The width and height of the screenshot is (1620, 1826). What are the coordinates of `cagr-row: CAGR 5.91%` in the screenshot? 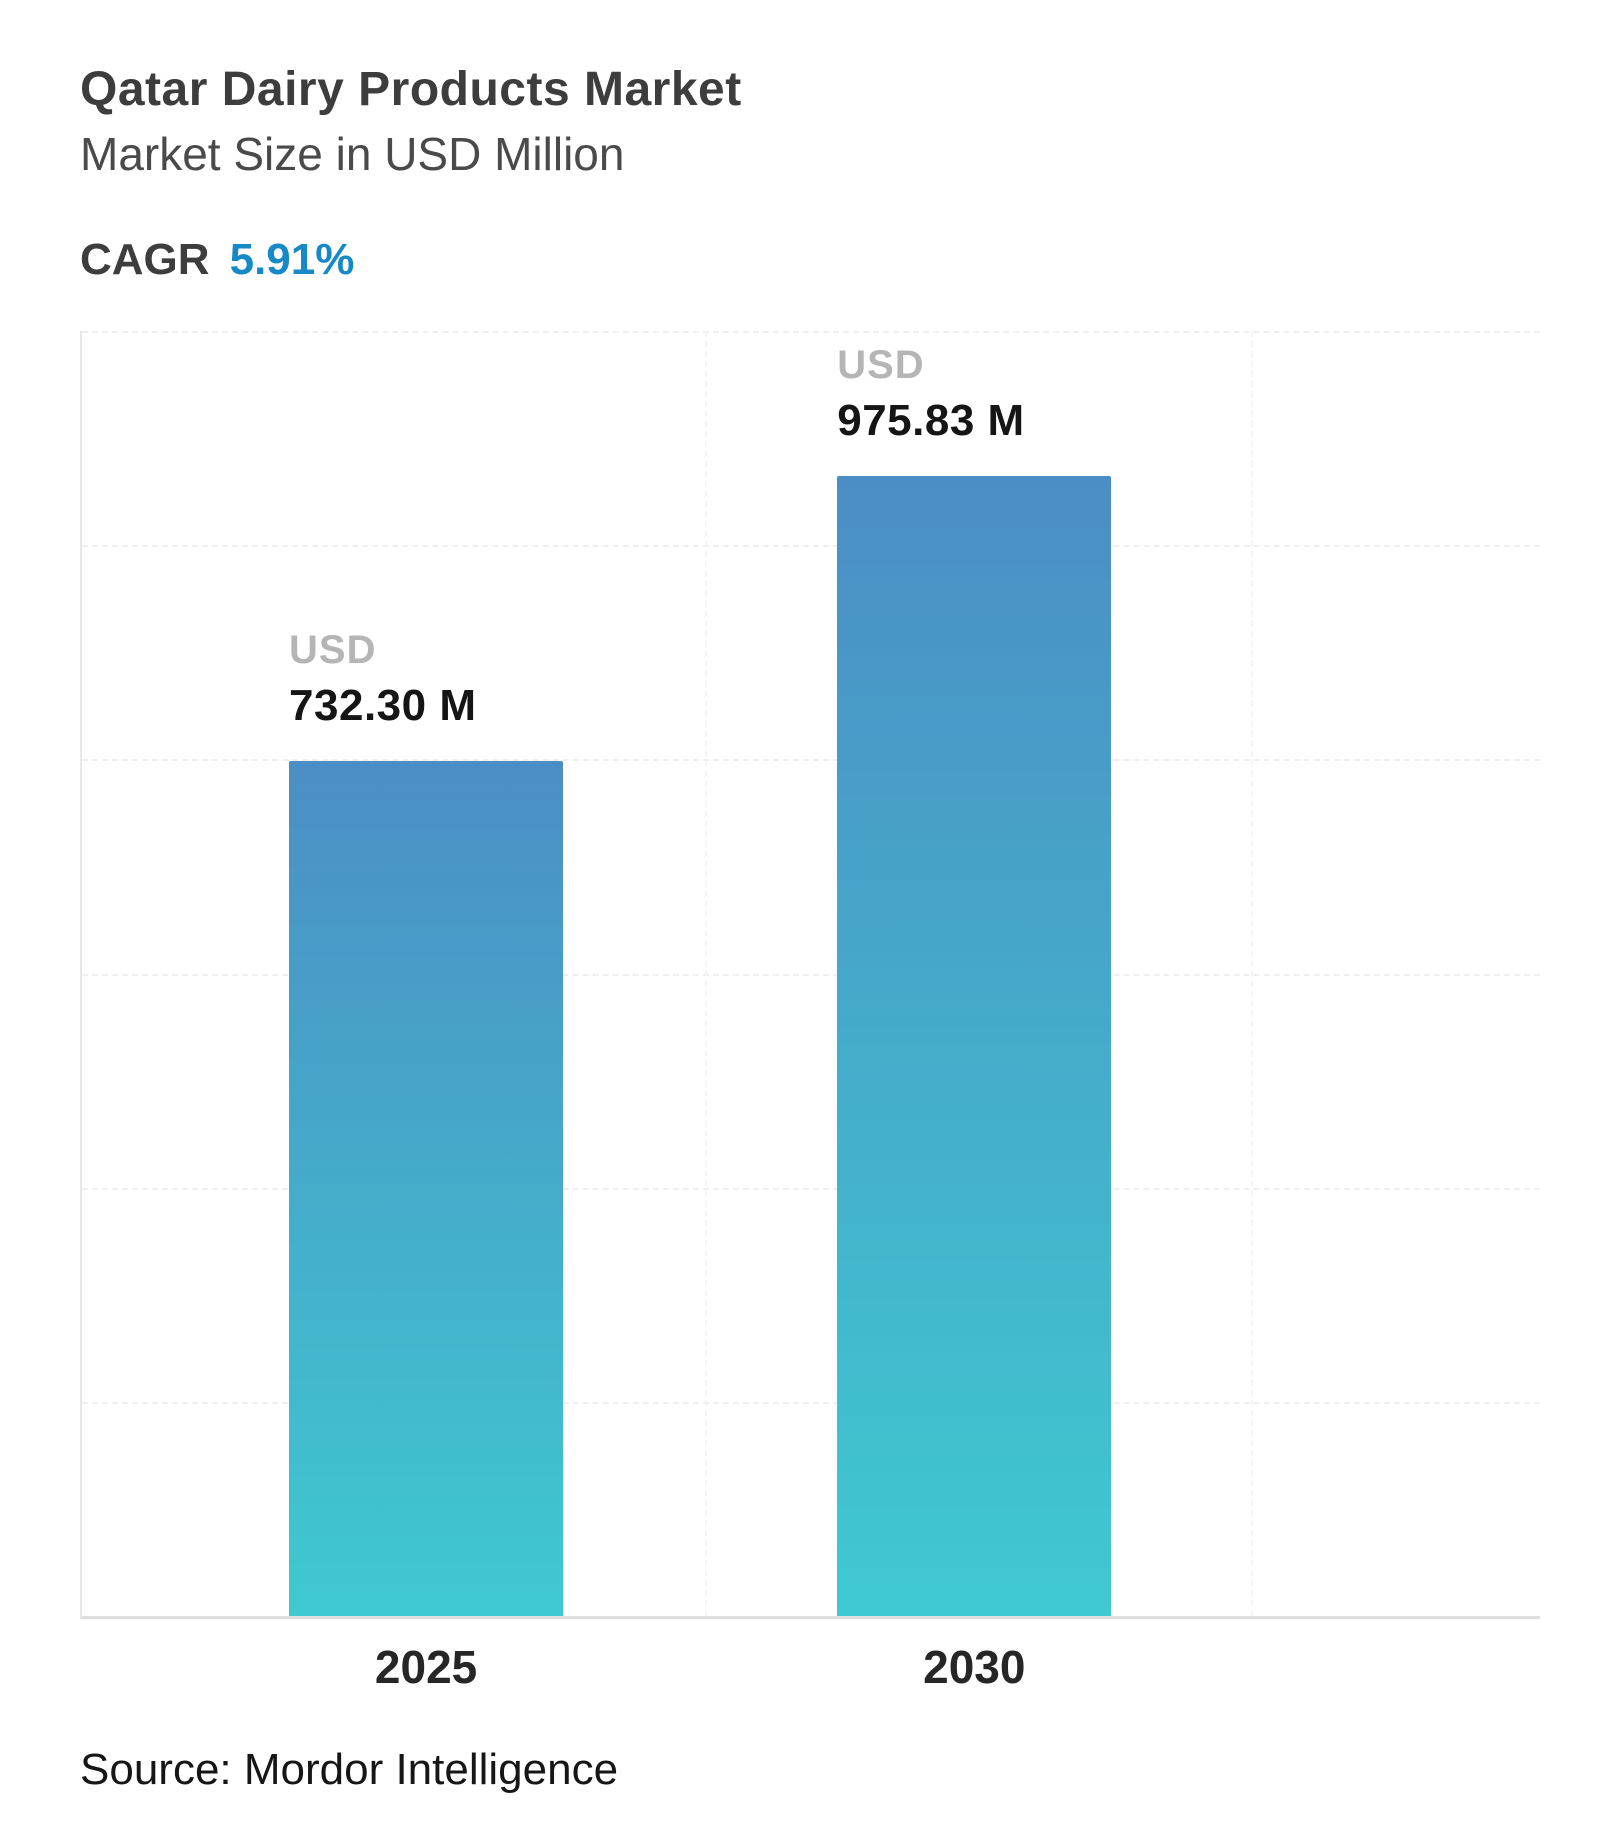 It's located at (810, 260).